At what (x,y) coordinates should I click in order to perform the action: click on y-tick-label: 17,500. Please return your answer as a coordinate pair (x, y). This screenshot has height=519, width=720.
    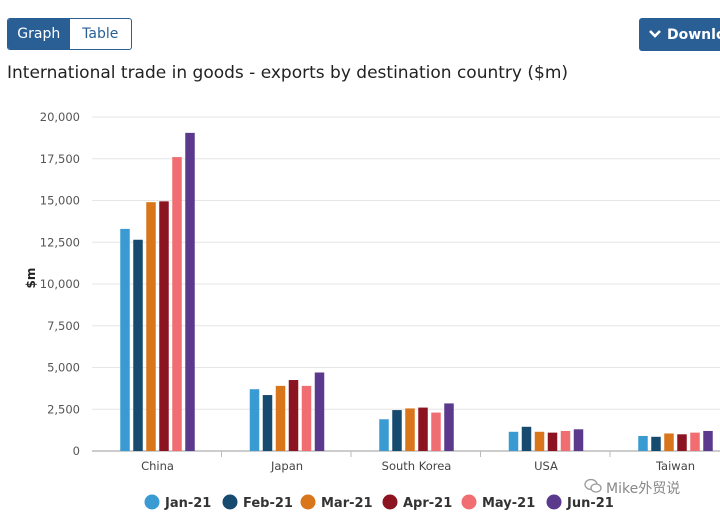
    Looking at the image, I should click on (60, 159).